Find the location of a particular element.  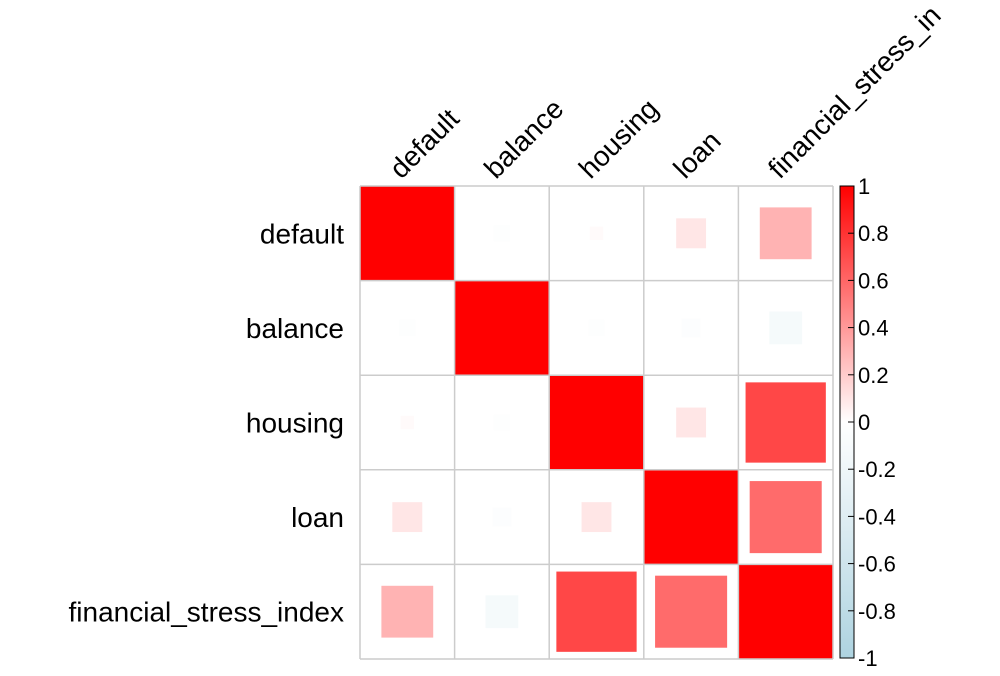

cell-housing-housing is located at coordinates (596, 422).